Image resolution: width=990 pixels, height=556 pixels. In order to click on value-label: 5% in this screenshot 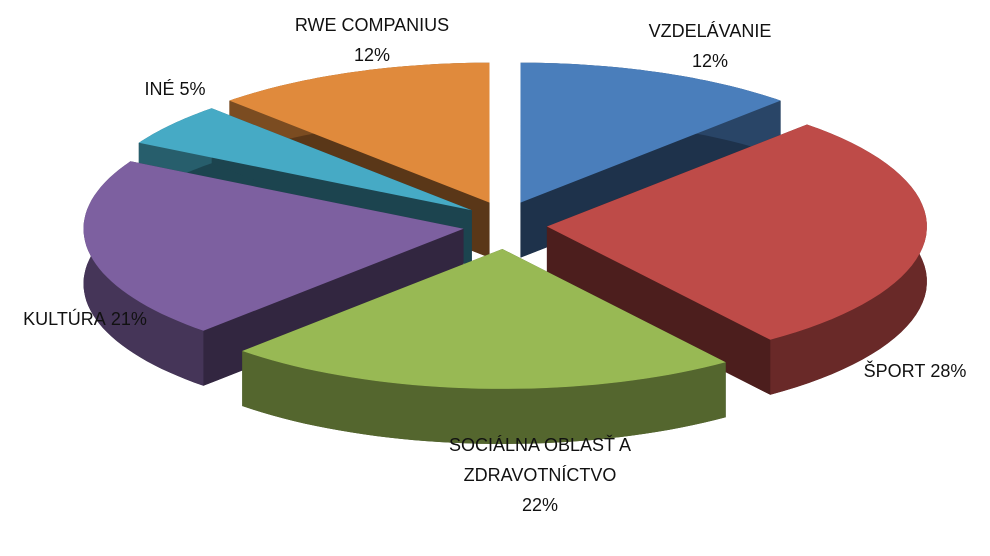, I will do `click(192, 89)`.